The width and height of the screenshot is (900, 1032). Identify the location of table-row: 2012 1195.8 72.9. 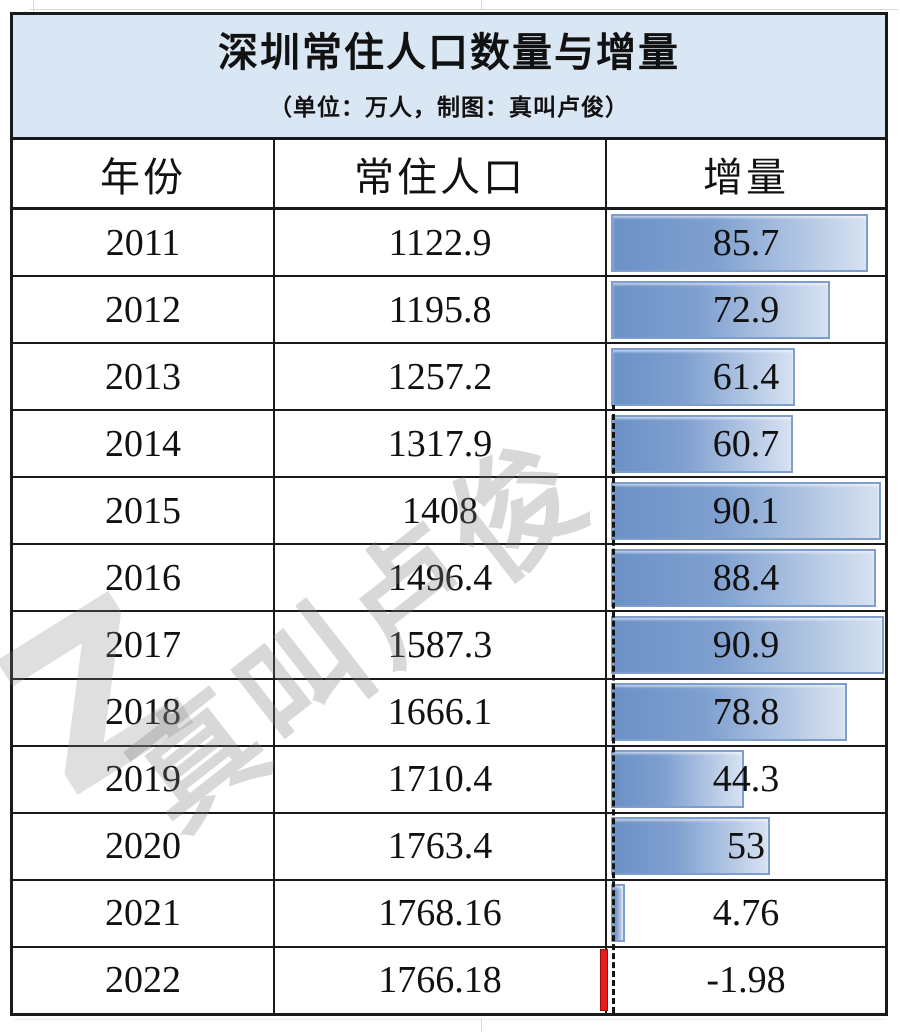
(449, 309).